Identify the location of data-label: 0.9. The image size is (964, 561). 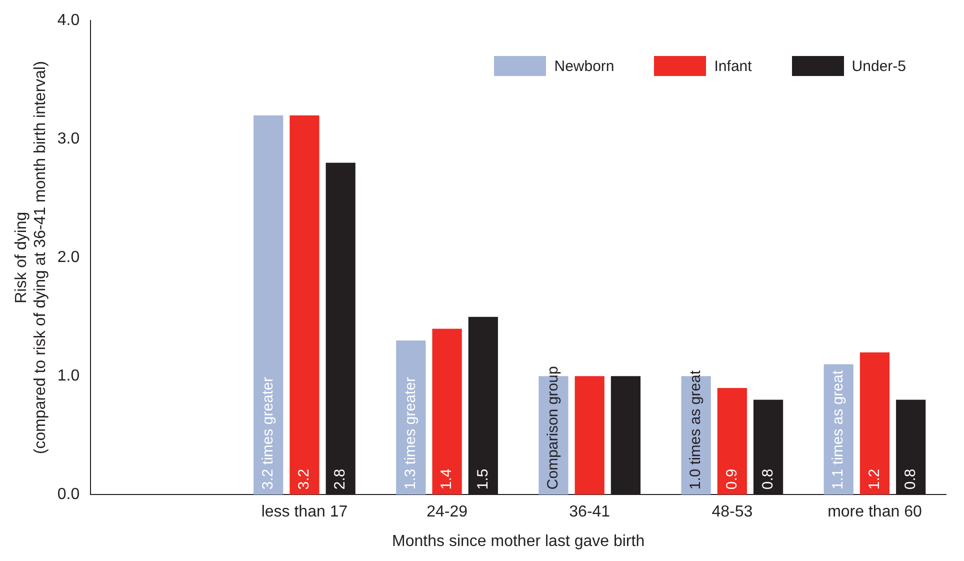
(731, 479).